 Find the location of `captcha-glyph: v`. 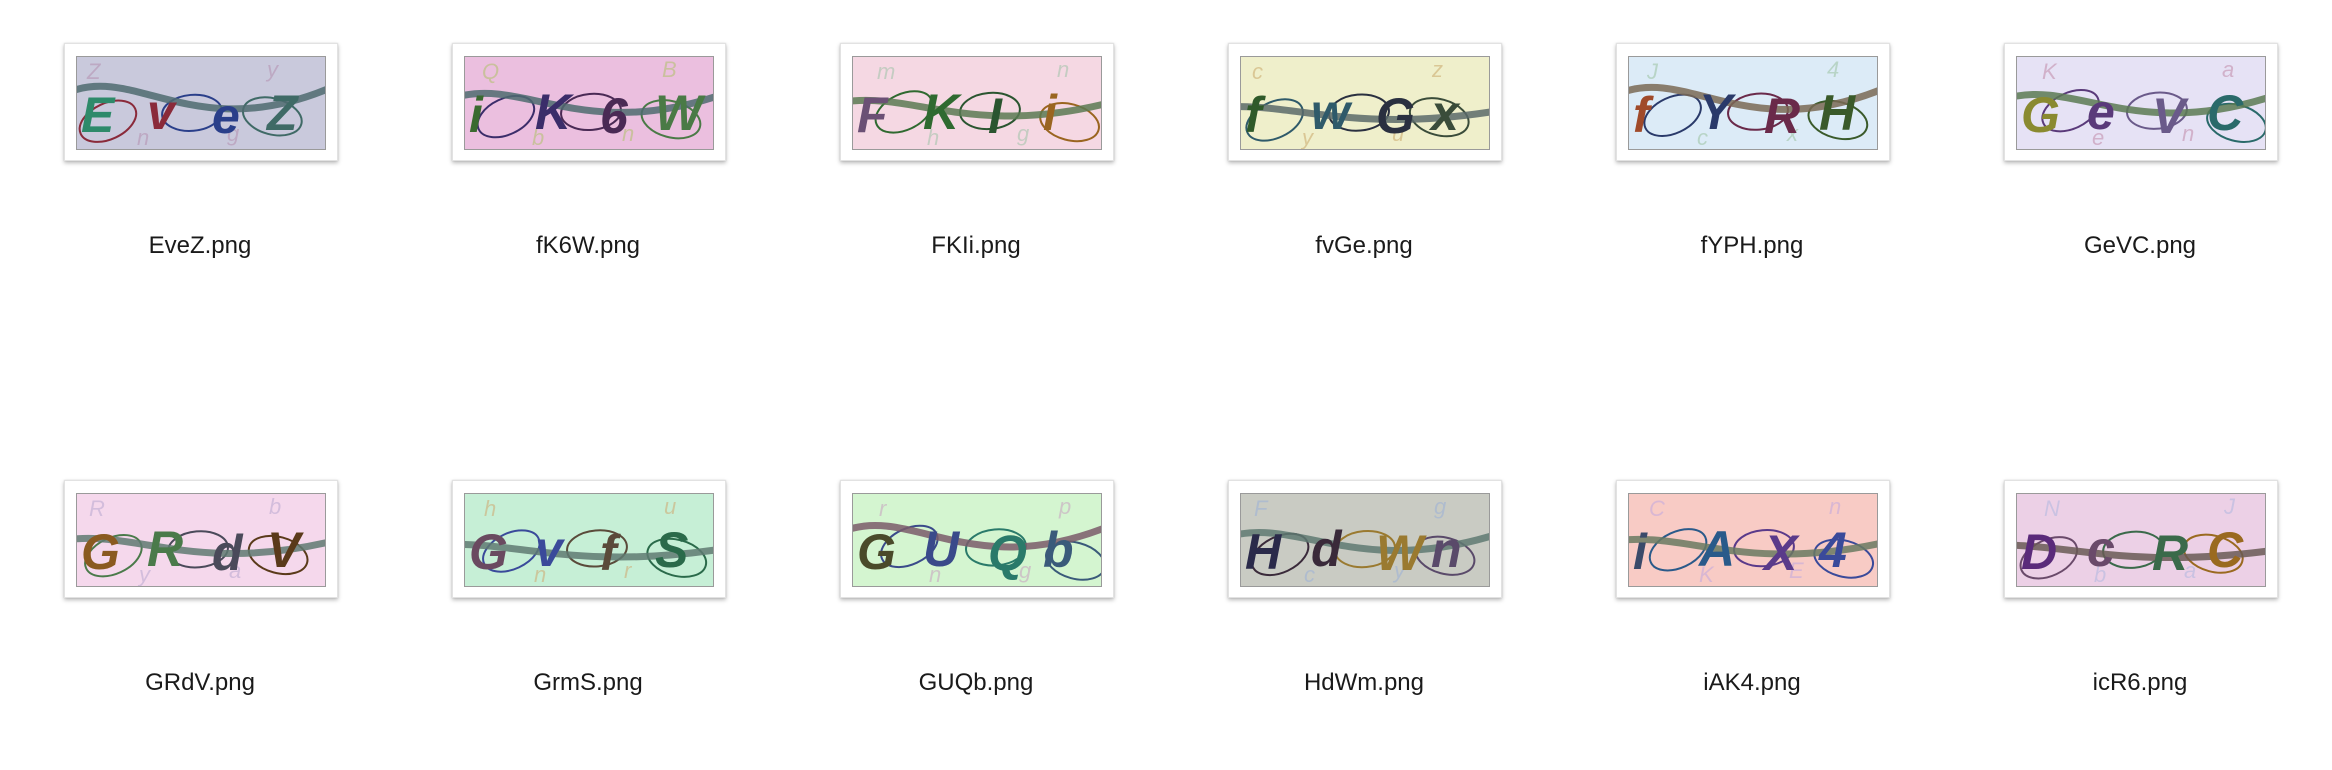

captcha-glyph: v is located at coordinates (162, 112).